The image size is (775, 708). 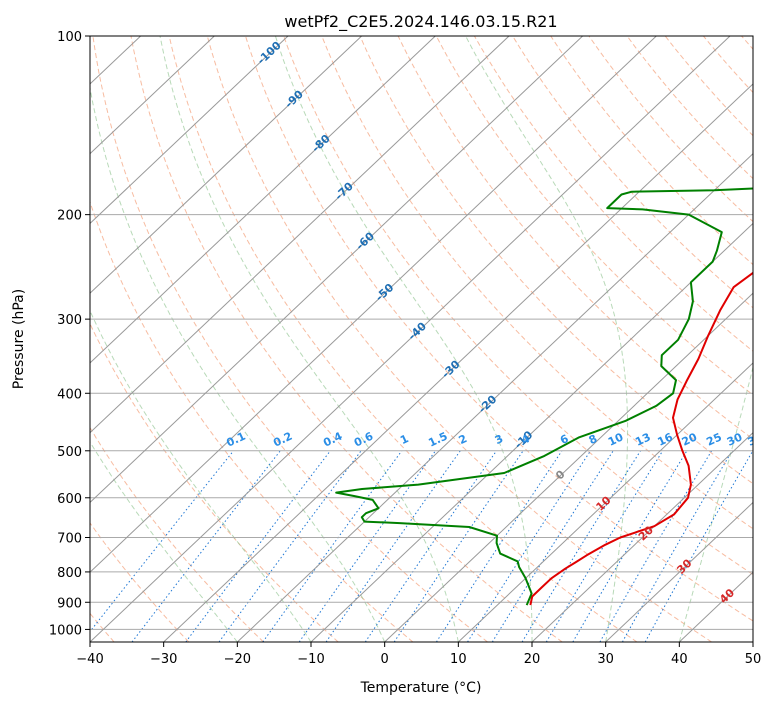 What do you see at coordinates (679, 659) in the screenshot?
I see `x-tick-label: 40` at bounding box center [679, 659].